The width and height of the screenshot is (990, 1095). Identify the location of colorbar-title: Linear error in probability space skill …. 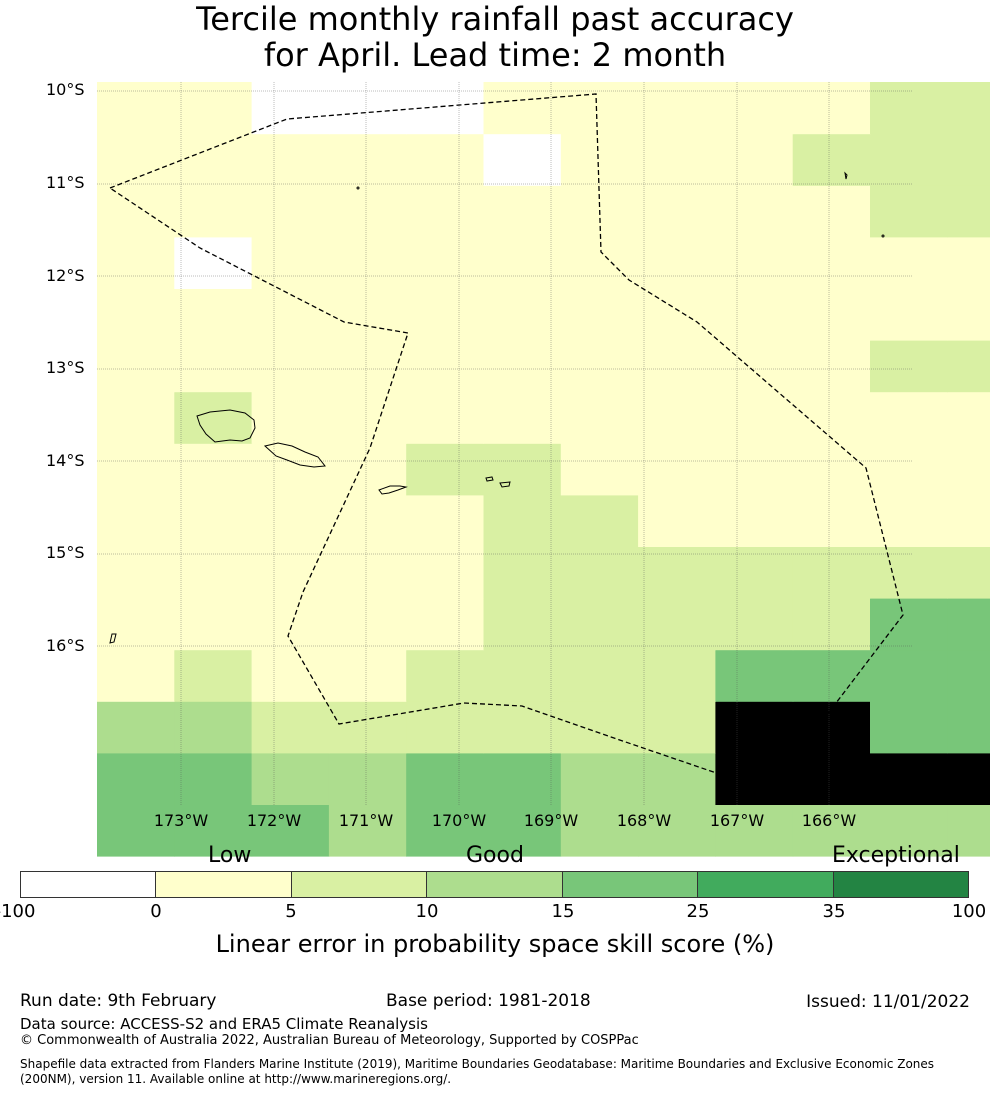
(495, 944).